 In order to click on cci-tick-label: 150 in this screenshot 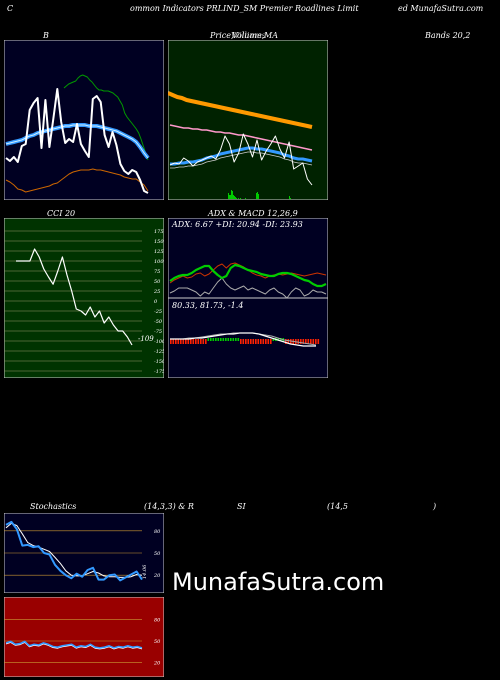, I will do `click(159, 242)`.